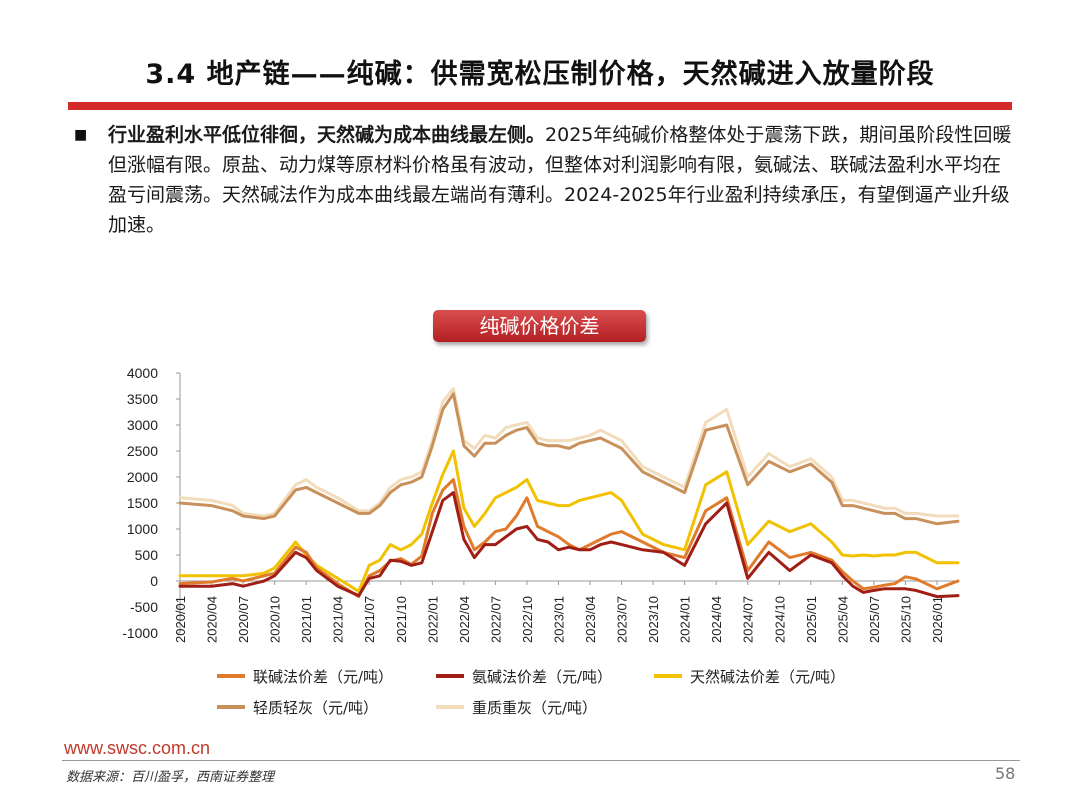  I want to click on y-tick-label: 500, so click(147, 555).